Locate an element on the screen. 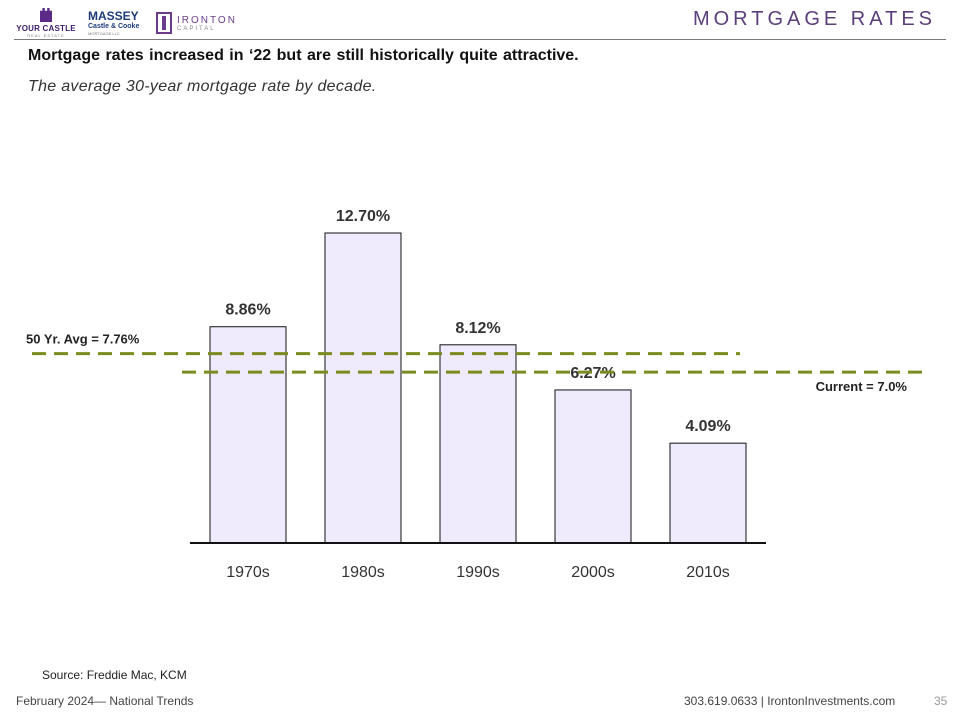 The width and height of the screenshot is (960, 720). avg-reference-label: 50 Yr. Avg = 7.76% is located at coordinates (83, 339).